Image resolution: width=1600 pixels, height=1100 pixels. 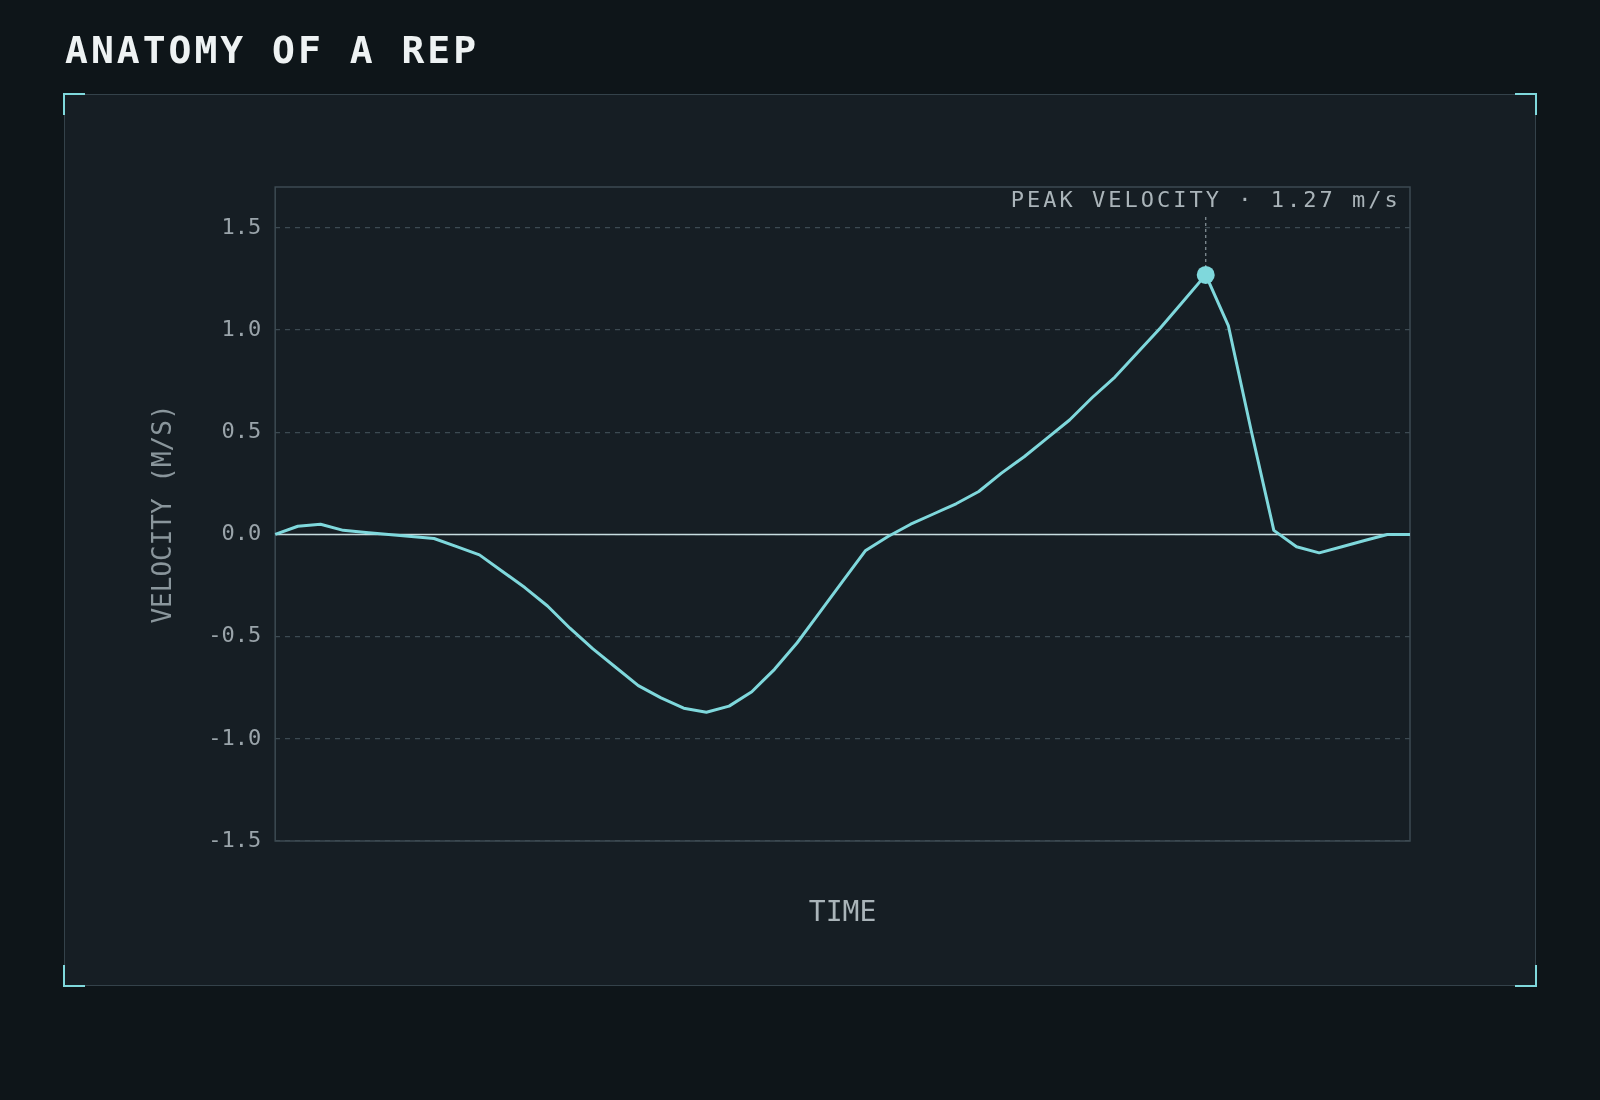 I want to click on y-tick-label: -1.0, so click(x=235, y=737).